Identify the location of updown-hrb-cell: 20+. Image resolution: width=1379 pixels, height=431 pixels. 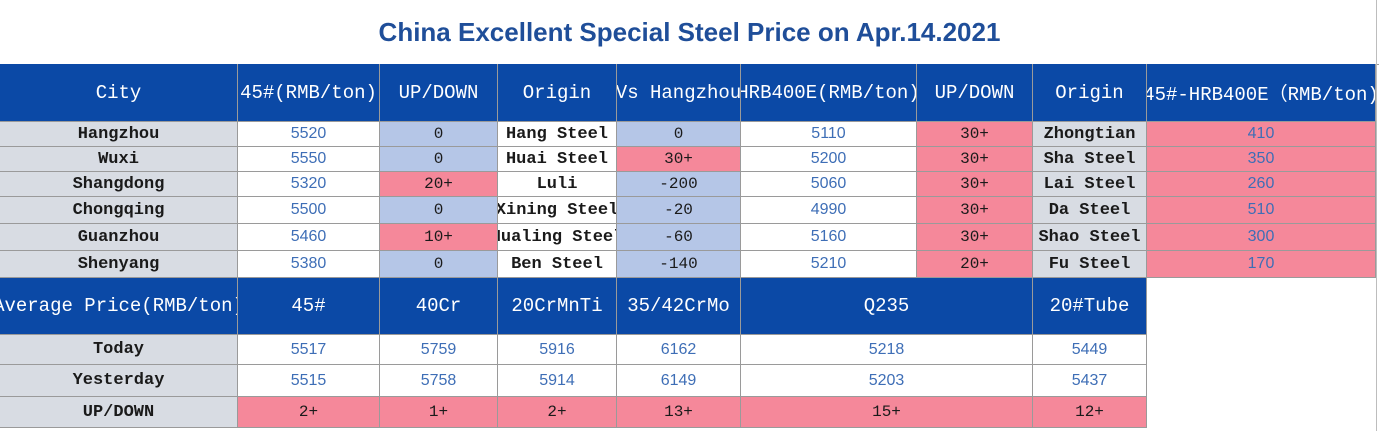
(975, 264).